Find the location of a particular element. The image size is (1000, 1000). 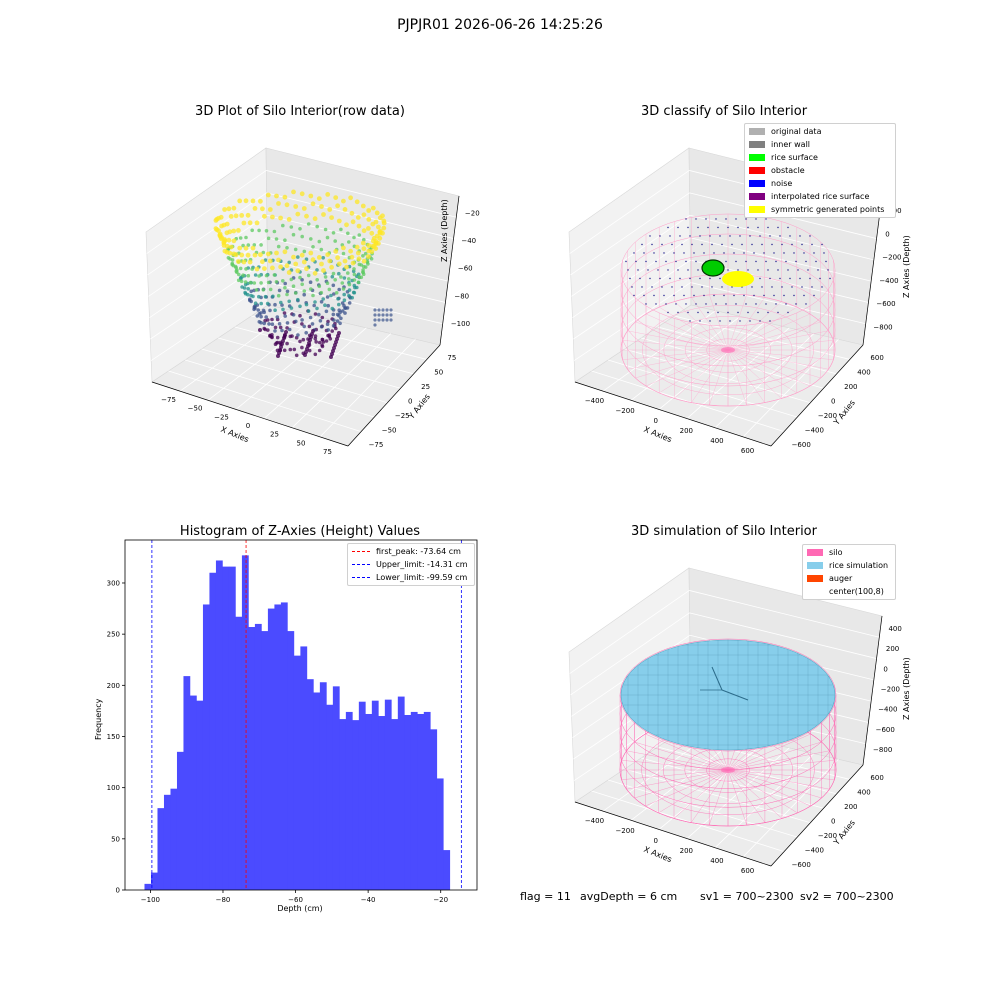

legend-line-swatch is located at coordinates (361, 551).